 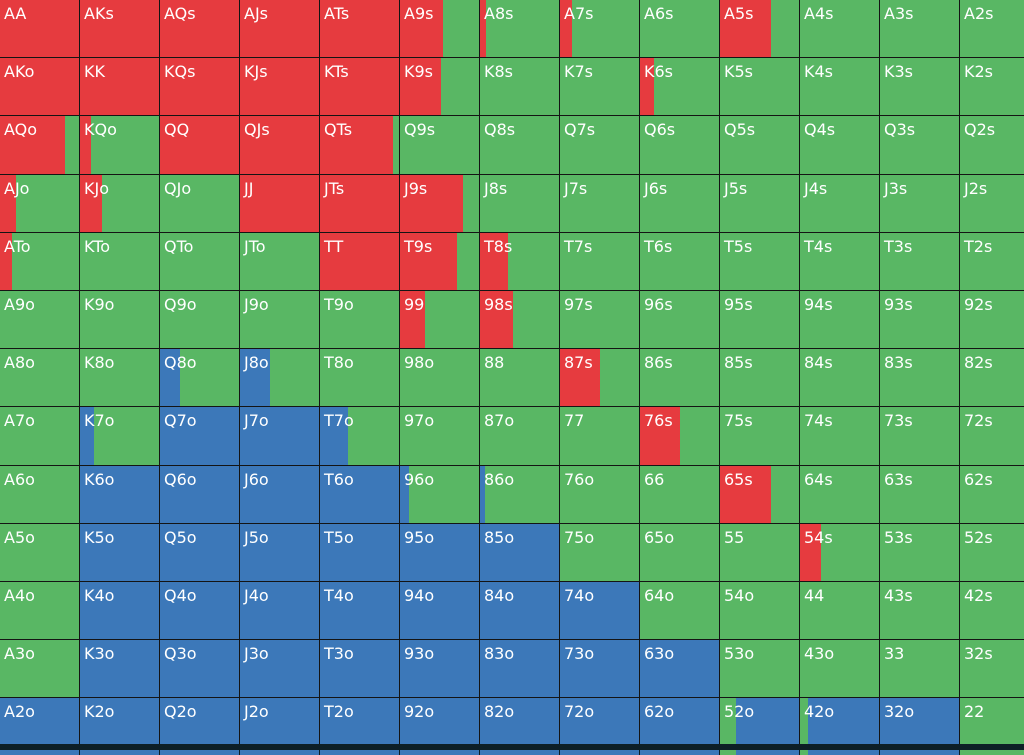 I want to click on hand-cell-T5s: T5s, so click(x=759, y=261).